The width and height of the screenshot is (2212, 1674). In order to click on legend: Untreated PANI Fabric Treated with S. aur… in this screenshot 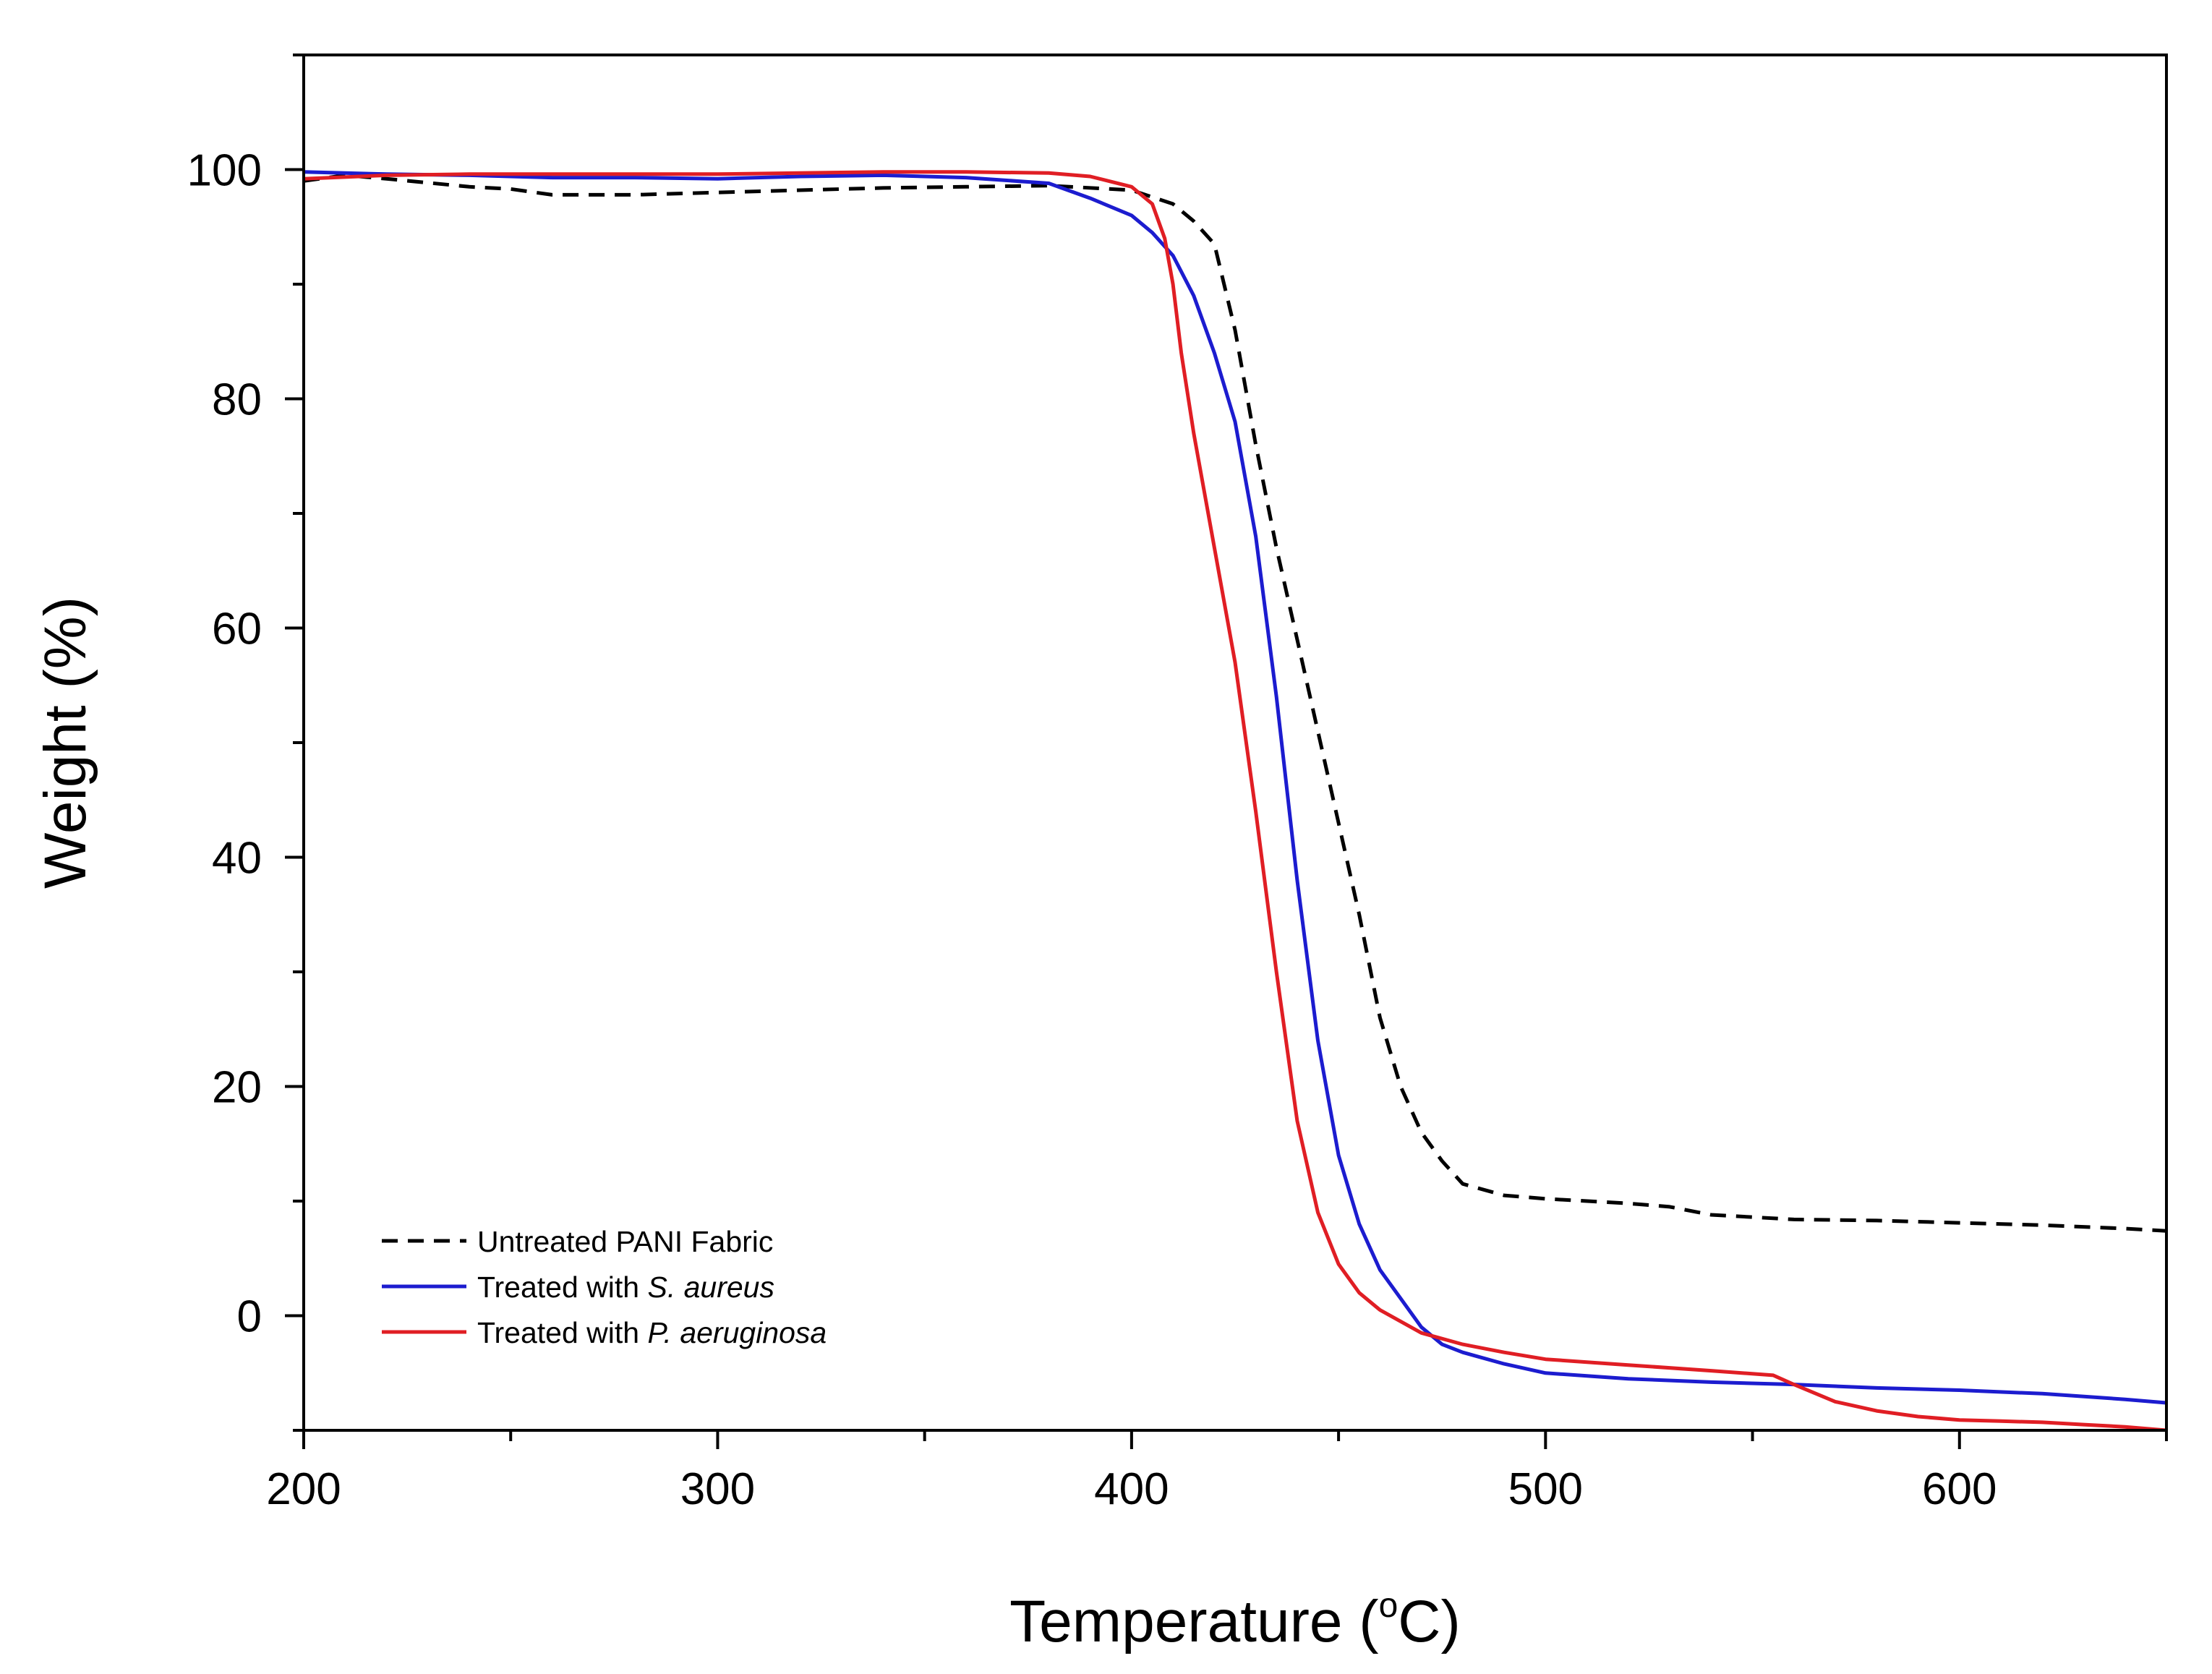, I will do `click(604, 1287)`.